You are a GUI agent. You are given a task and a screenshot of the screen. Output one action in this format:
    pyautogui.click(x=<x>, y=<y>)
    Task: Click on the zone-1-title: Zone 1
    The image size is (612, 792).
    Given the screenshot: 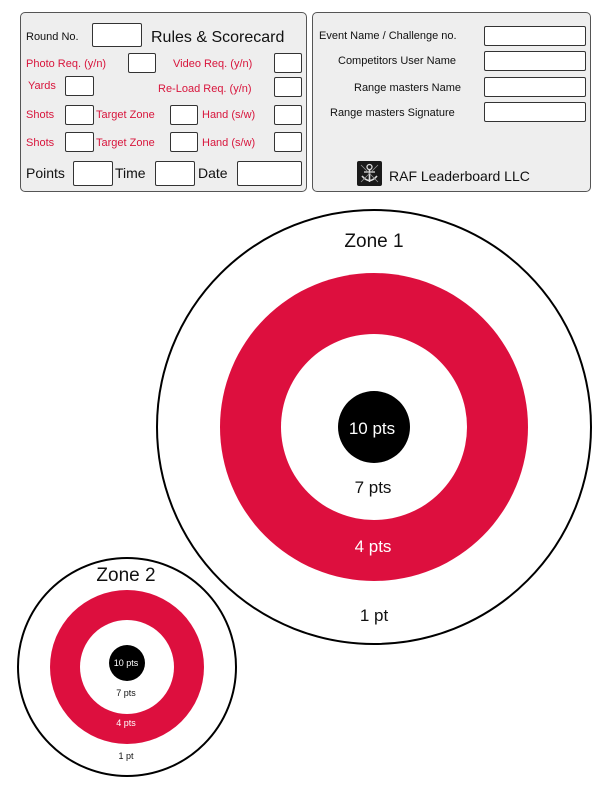 What is the action you would take?
    pyautogui.click(x=373, y=241)
    